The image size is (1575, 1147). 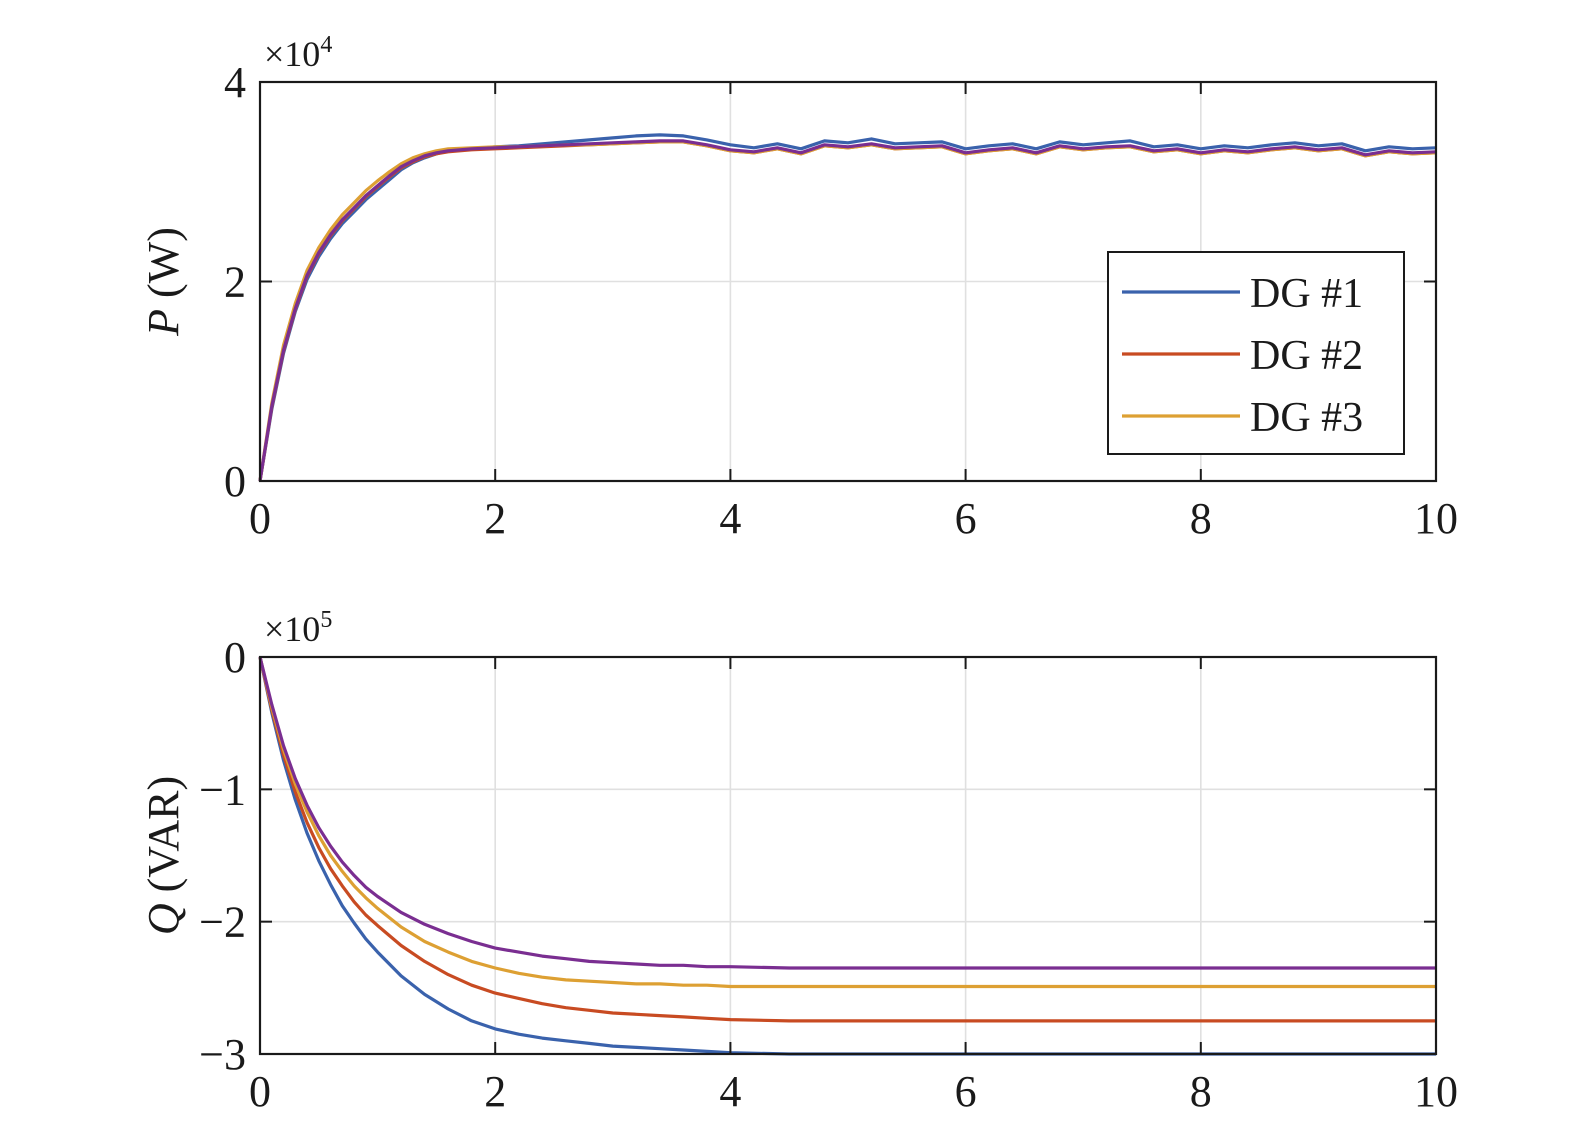 What do you see at coordinates (298, 53) in the screenshot?
I see `y-exponent-label: ×10⁴` at bounding box center [298, 53].